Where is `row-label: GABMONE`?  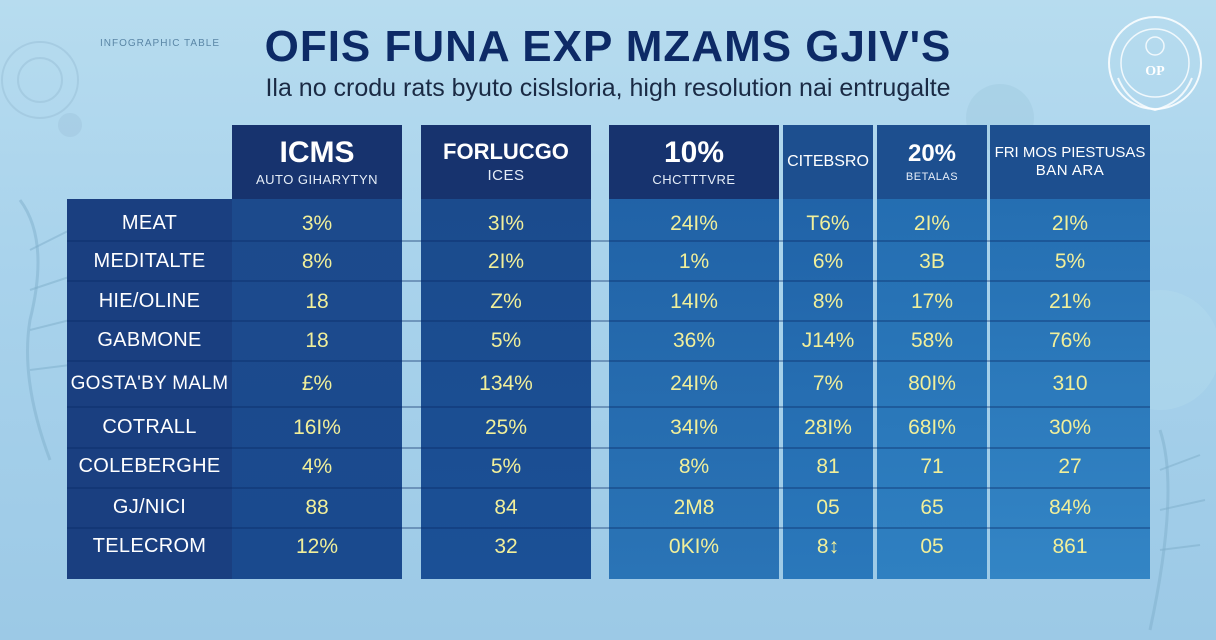 row-label: GABMONE is located at coordinates (149, 340).